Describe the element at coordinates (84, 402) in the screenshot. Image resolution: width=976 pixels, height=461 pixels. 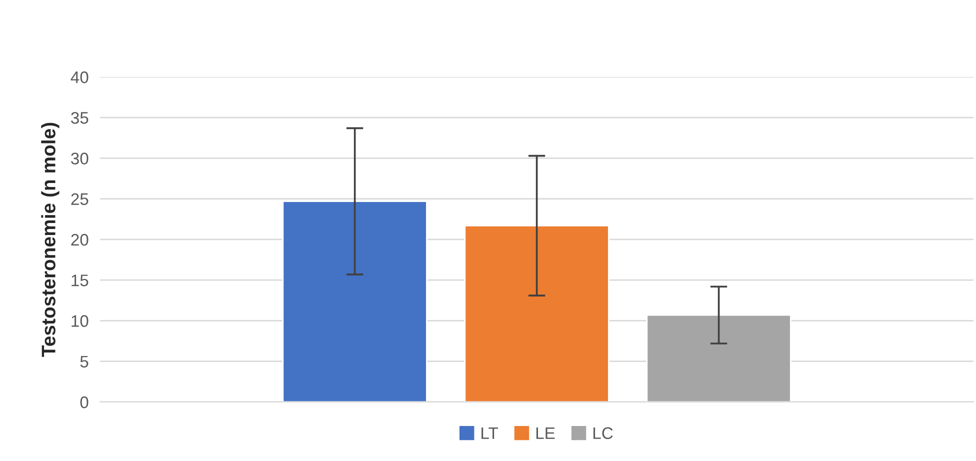
I see `y-tick-label: 0` at that location.